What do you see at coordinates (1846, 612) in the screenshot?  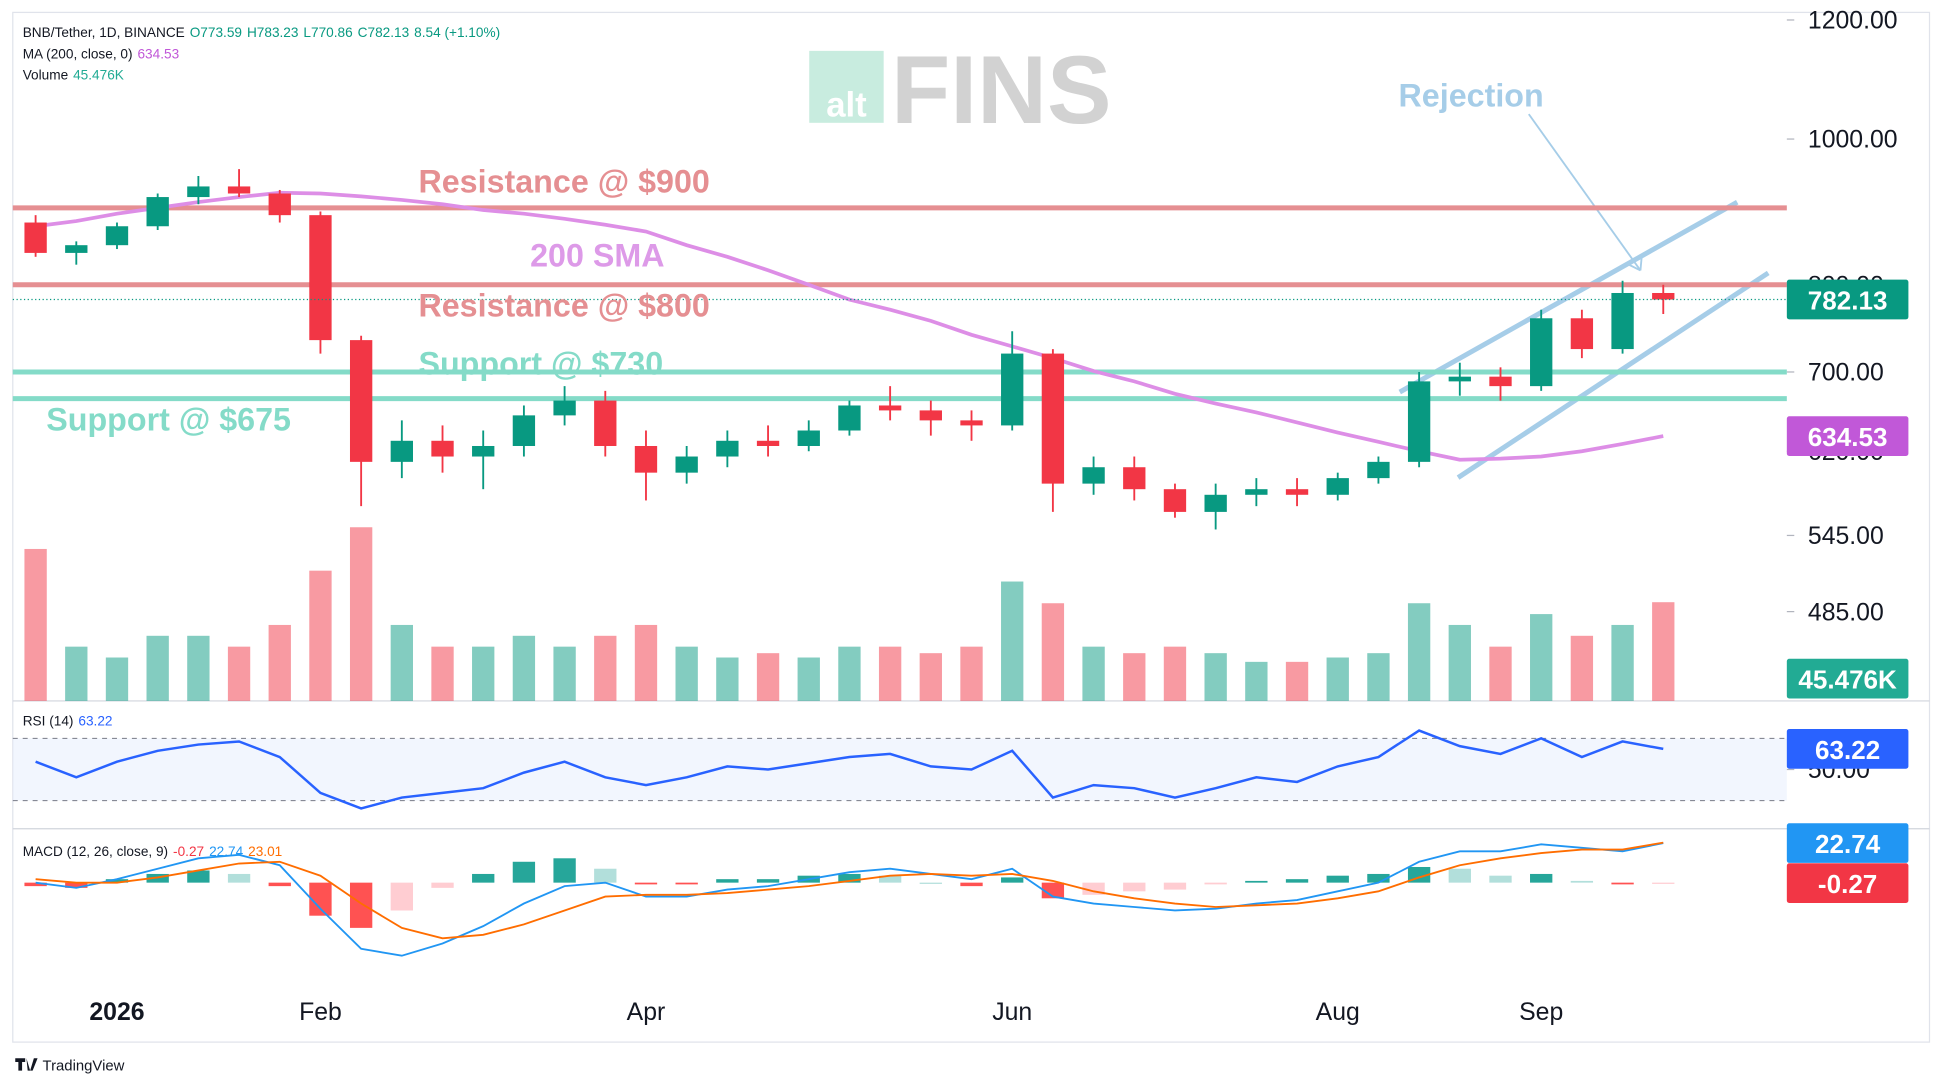 I see `y-tick-label: 485.00` at bounding box center [1846, 612].